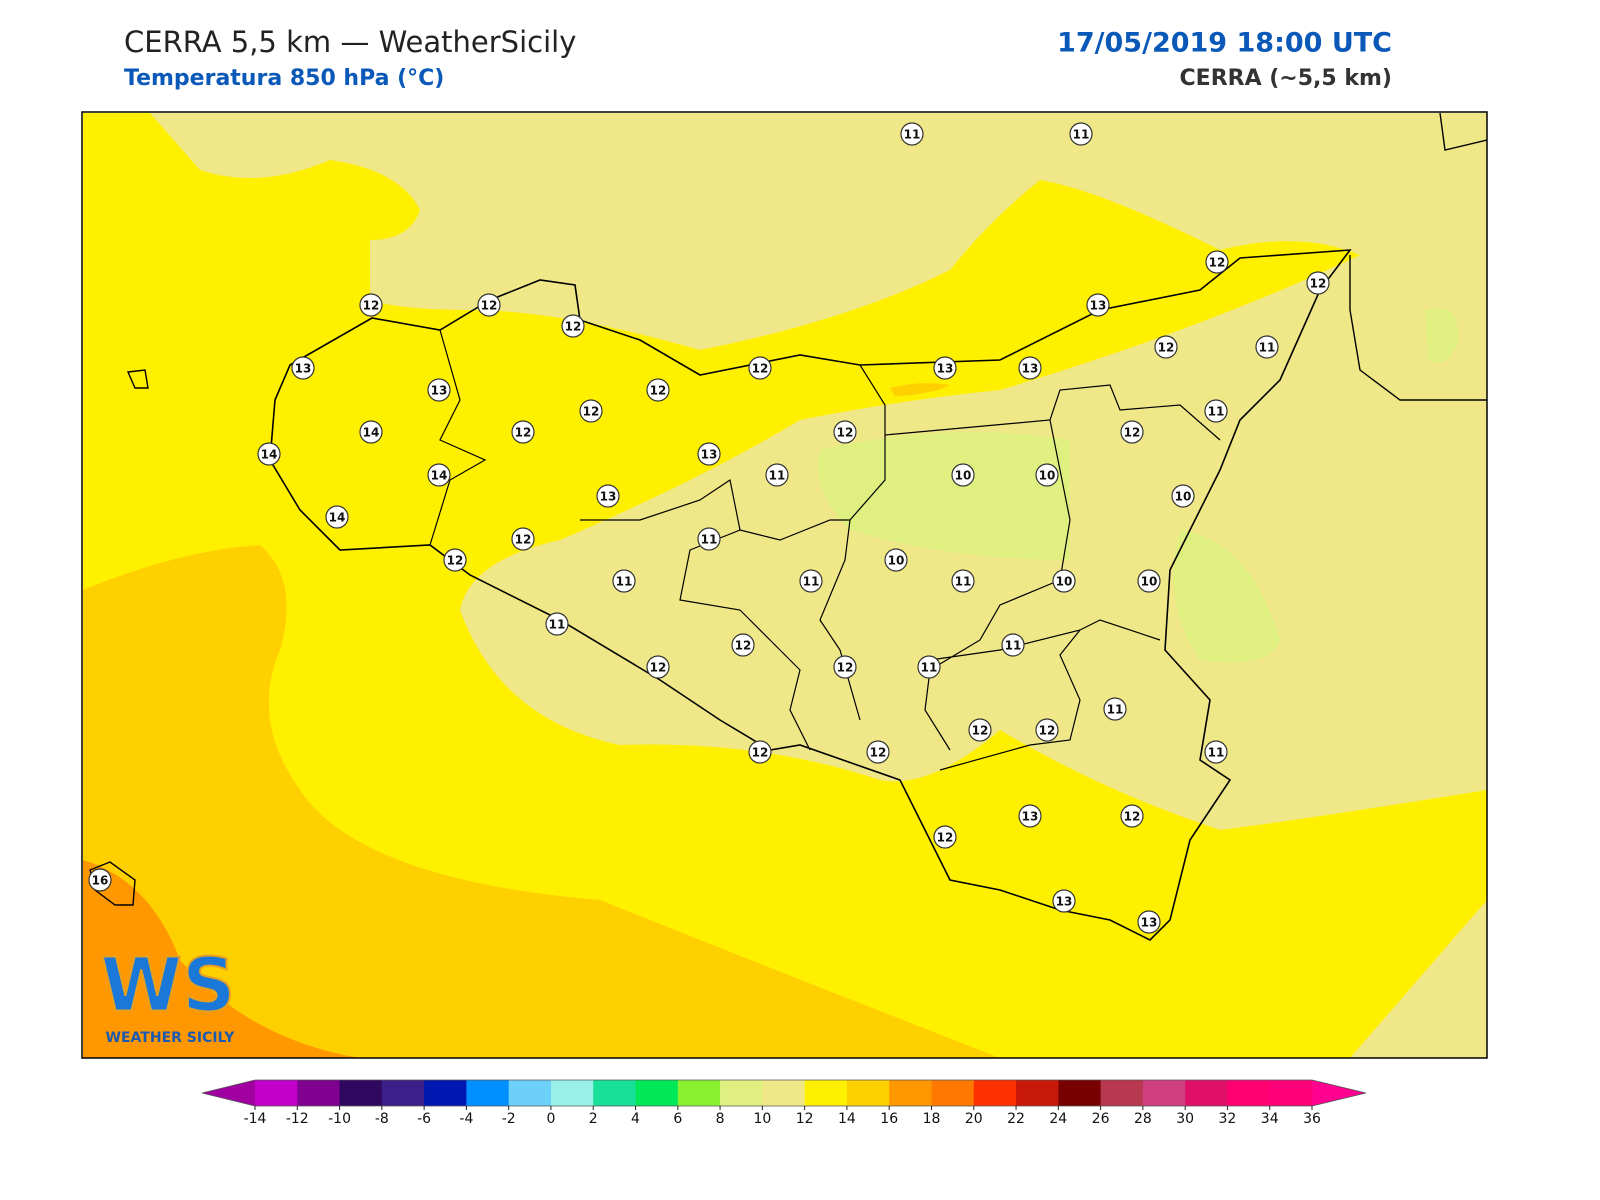 This screenshot has width=1600, height=1200. What do you see at coordinates (1224, 43) in the screenshot?
I see `datetime: 17/05/2019 18:00 UTC` at bounding box center [1224, 43].